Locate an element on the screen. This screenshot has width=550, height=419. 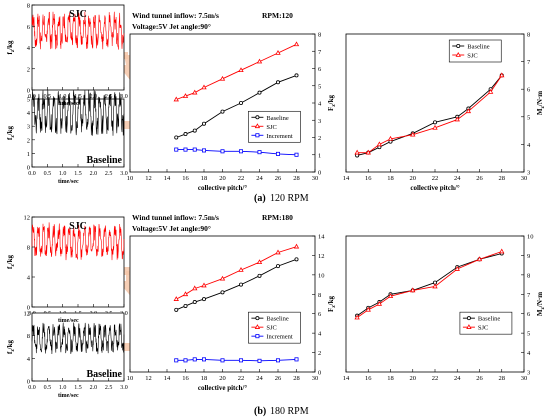
y-tick-label: 14 is located at coordinates (321, 237).